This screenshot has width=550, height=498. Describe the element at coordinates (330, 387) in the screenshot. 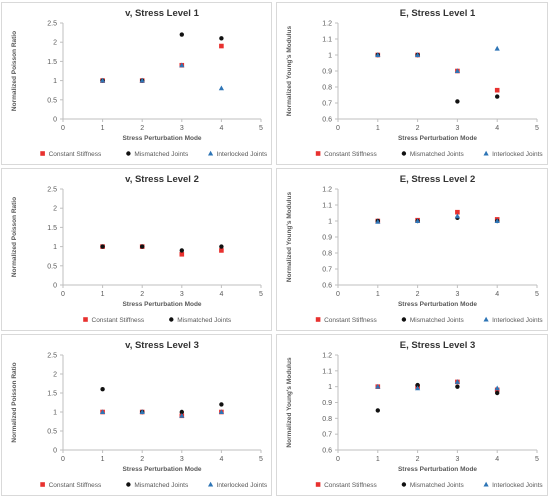

I see `y-tick-label: 1` at that location.